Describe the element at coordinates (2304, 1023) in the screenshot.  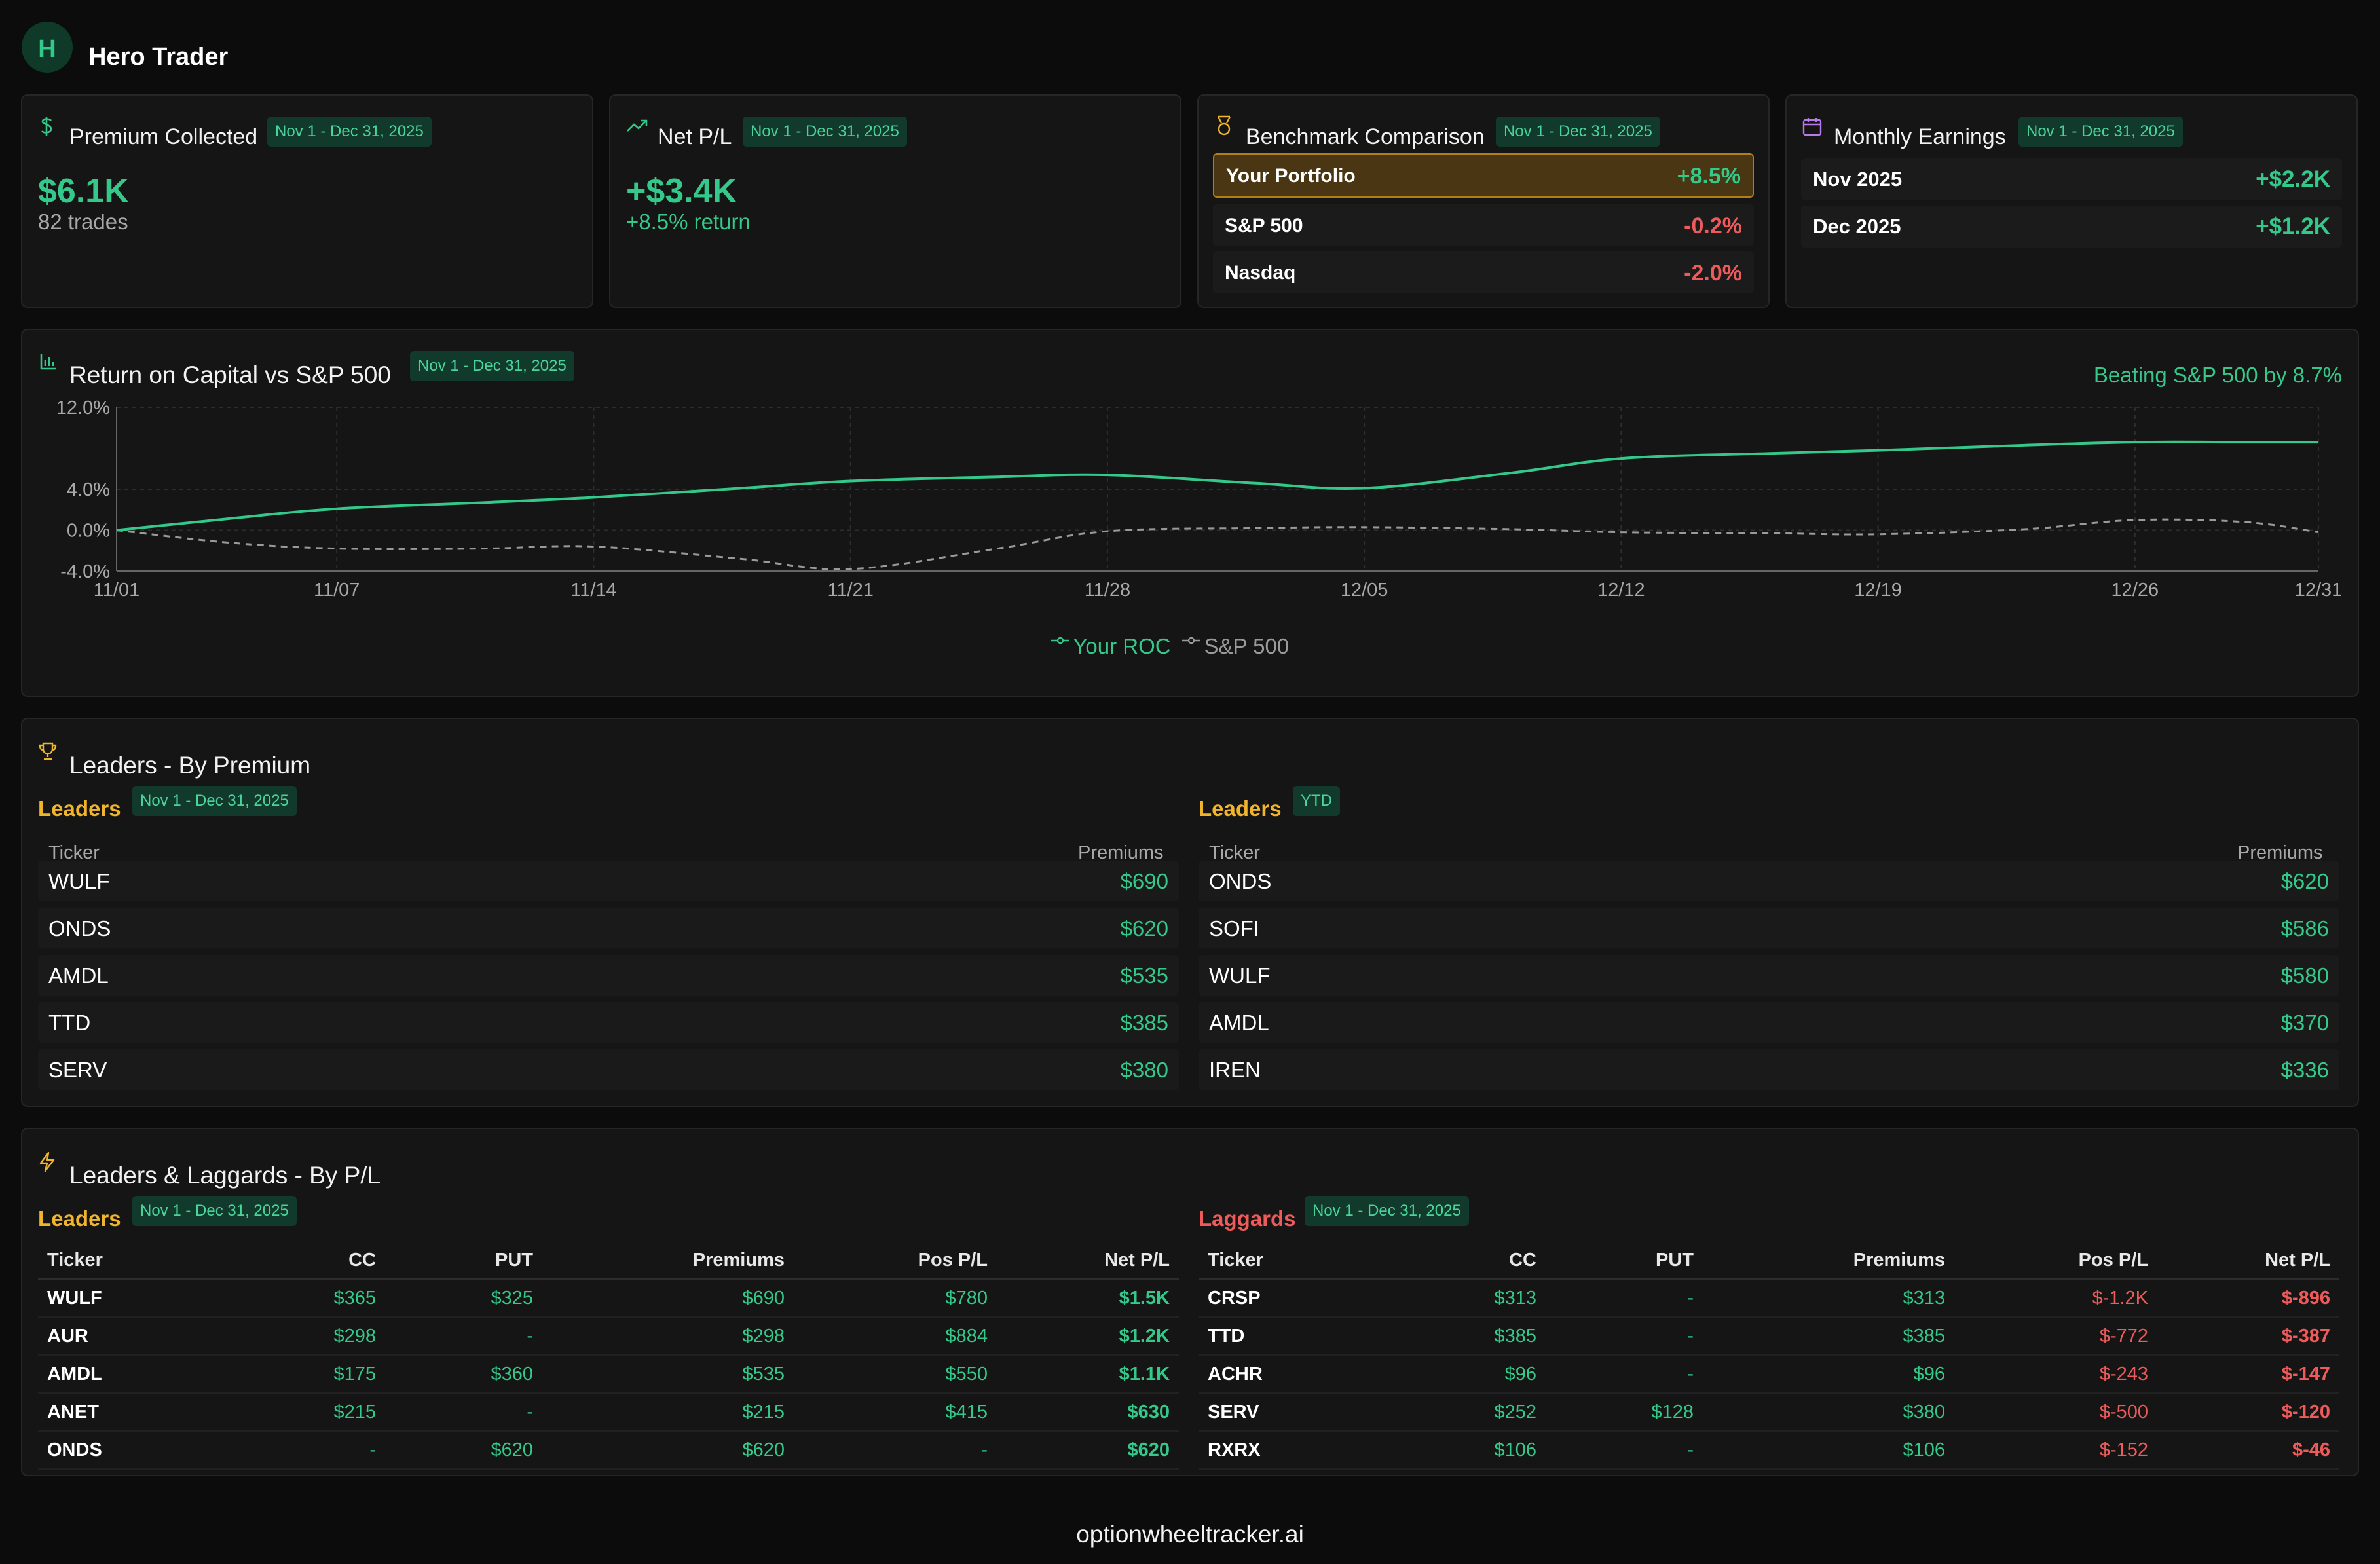
I see `premium-value: $370` at that location.